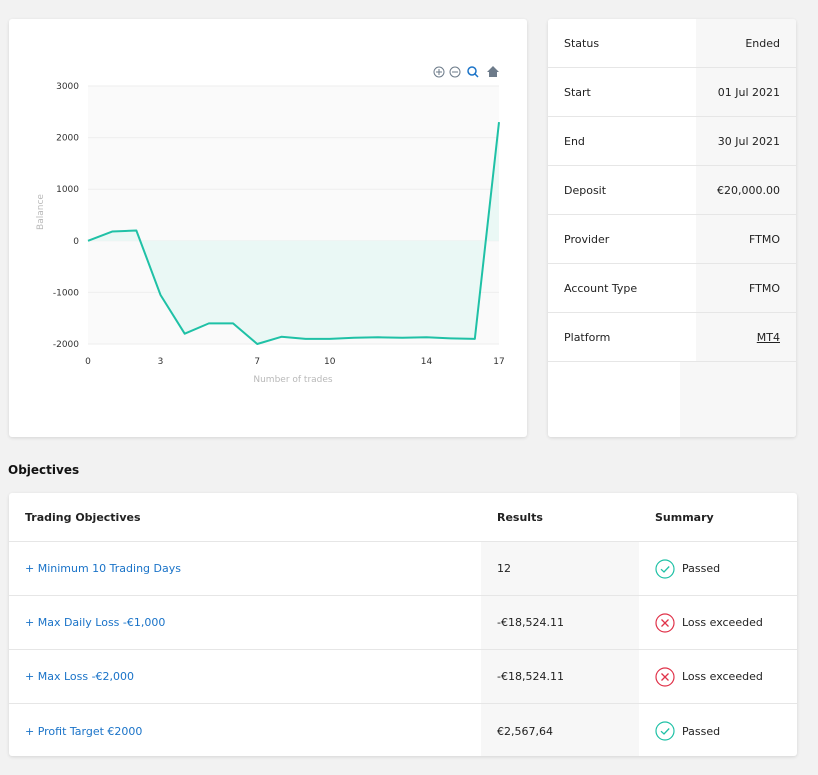  What do you see at coordinates (622, 239) in the screenshot?
I see `info-label: Provider` at bounding box center [622, 239].